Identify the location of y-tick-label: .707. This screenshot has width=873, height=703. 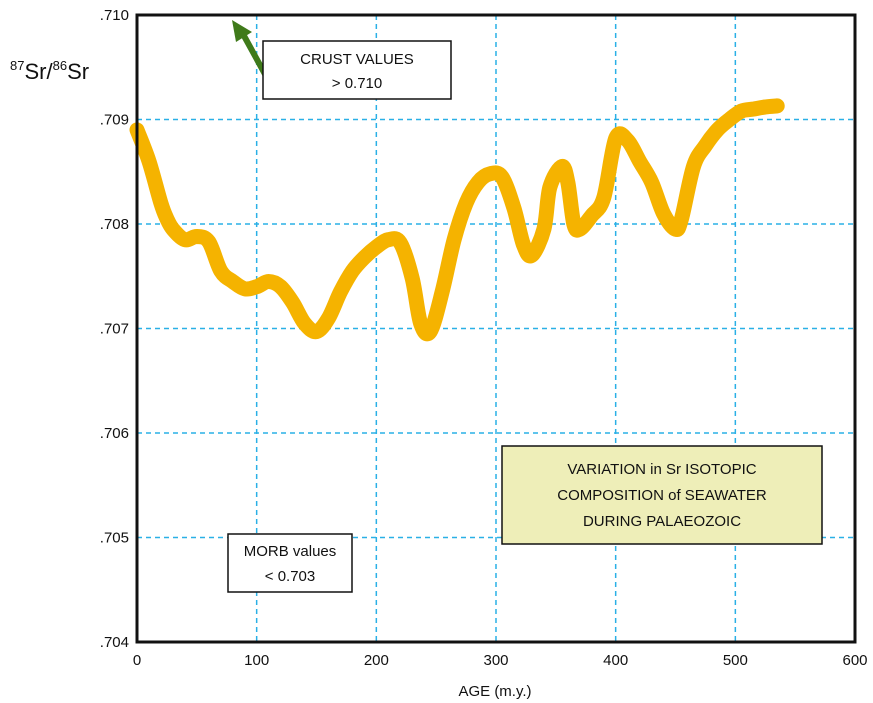
(114, 329).